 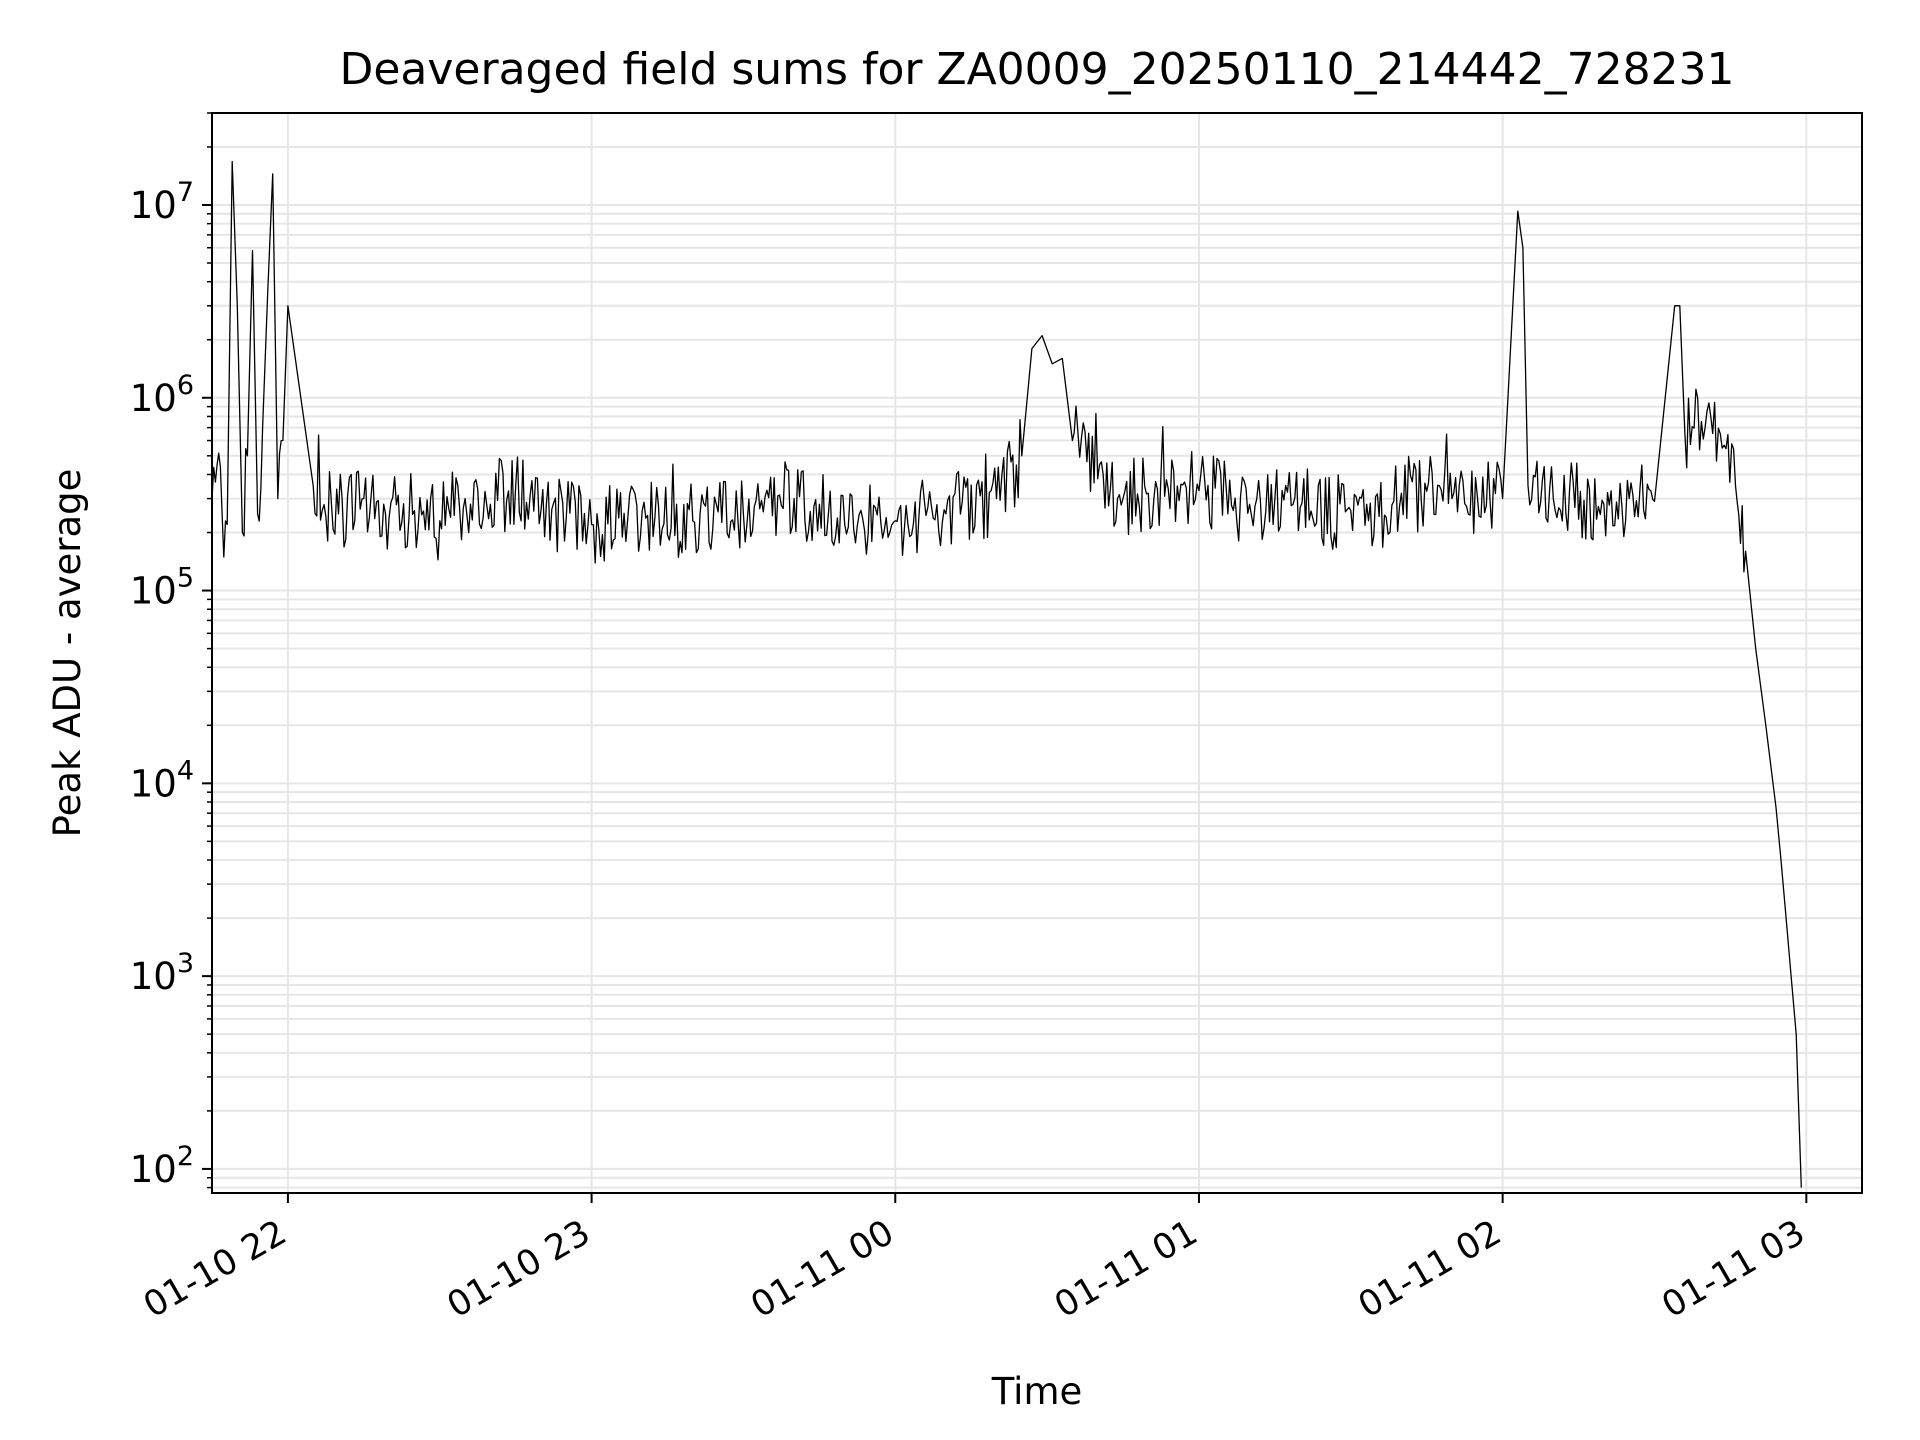 What do you see at coordinates (162, 780) in the screenshot?
I see `y-tick-label: 10⁴` at bounding box center [162, 780].